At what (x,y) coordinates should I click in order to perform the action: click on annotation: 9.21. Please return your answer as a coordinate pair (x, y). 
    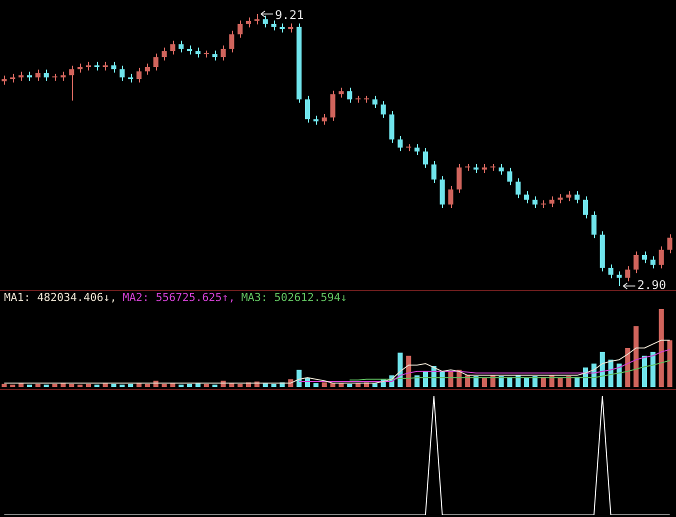
    Looking at the image, I should click on (289, 15).